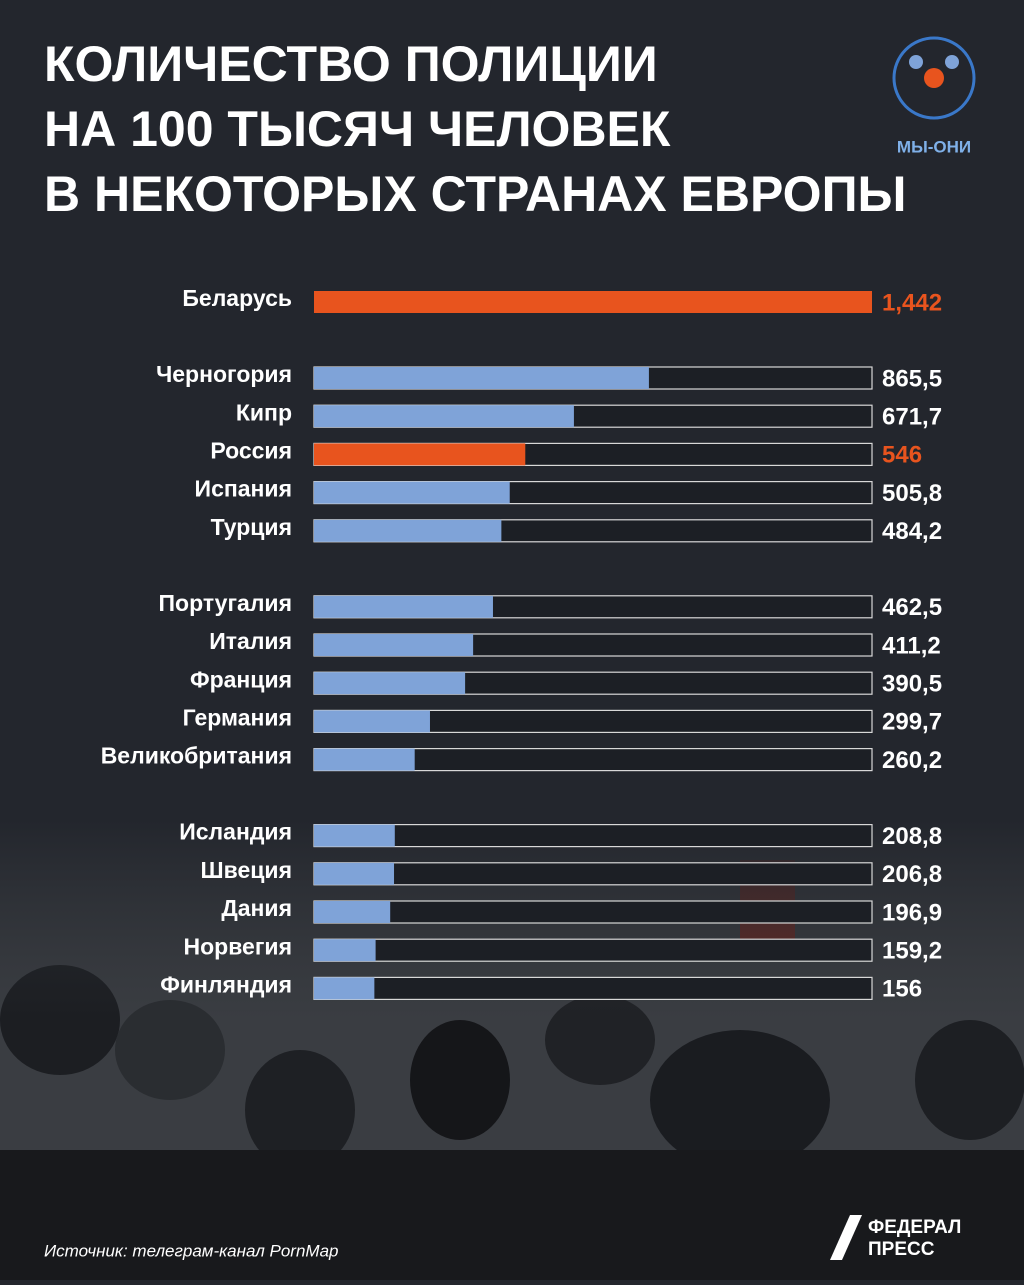 This screenshot has height=1285, width=1024. Describe the element at coordinates (251, 450) in the screenshot. I see `category-label: Россия` at that location.